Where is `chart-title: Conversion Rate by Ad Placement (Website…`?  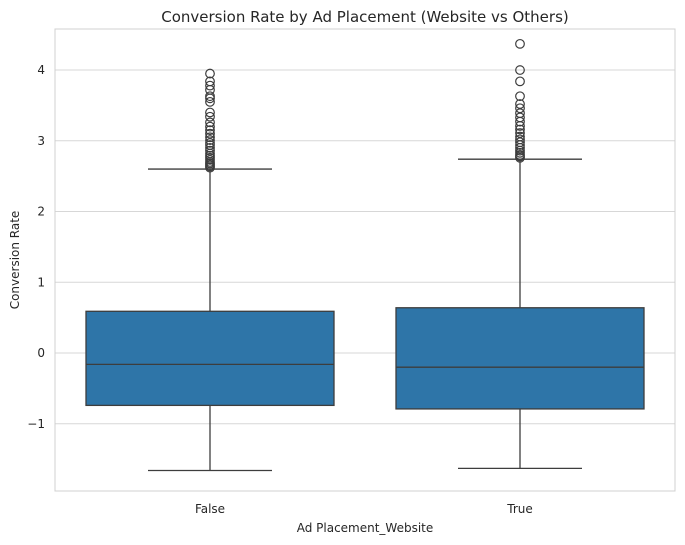
chart-title: Conversion Rate by Ad Placement (Website… is located at coordinates (365, 17).